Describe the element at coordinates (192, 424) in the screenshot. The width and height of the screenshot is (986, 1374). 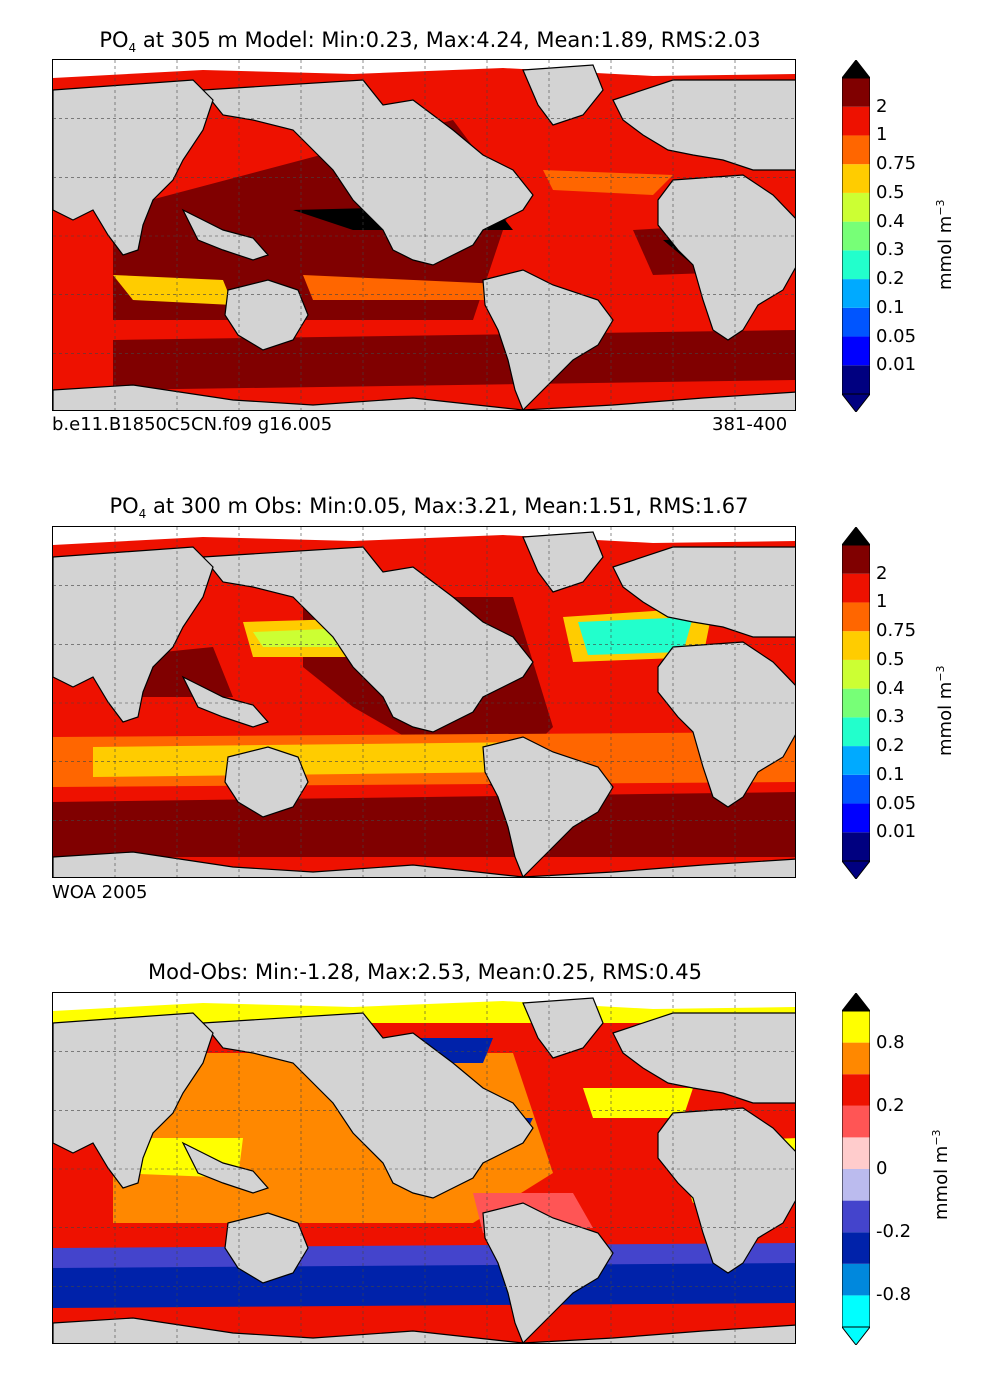
I see `case-name-label: b.e11.B1850C5CN.f09 g16.005` at that location.